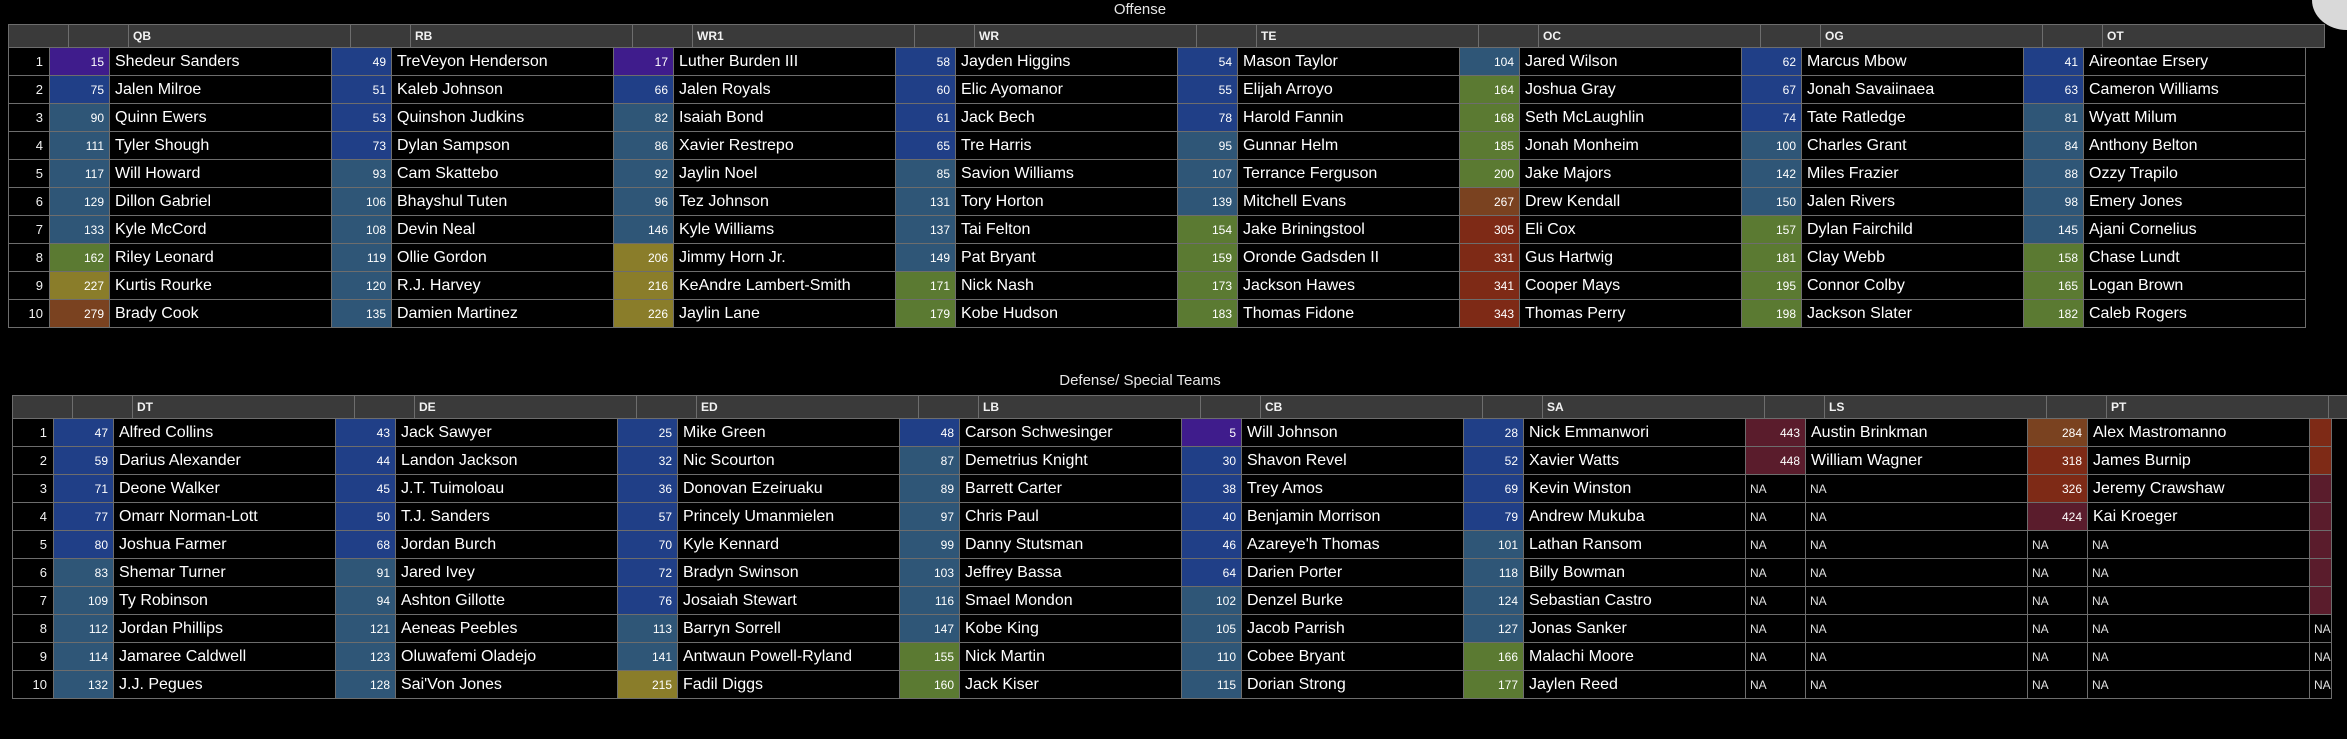 The width and height of the screenshot is (2347, 739). I want to click on rank-cell: 93, so click(362, 174).